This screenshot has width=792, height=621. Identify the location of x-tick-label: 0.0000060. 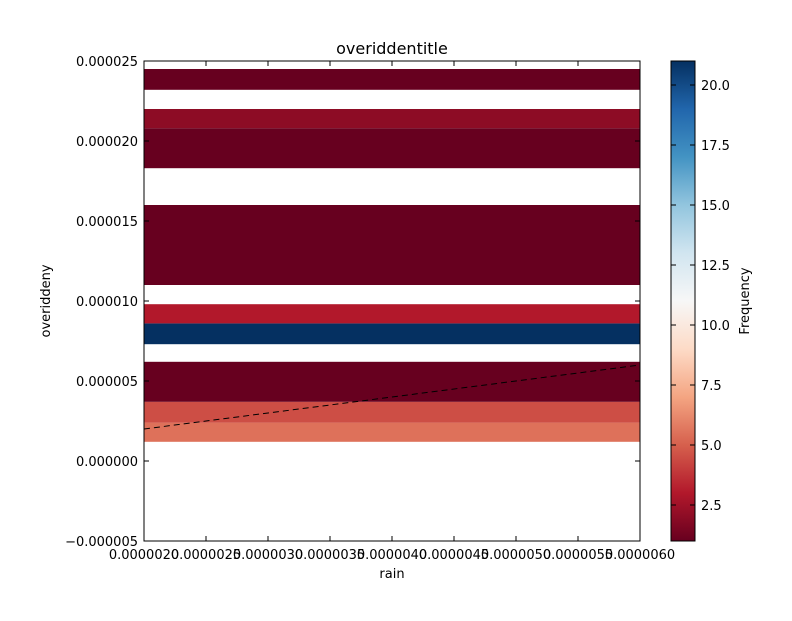
(640, 555).